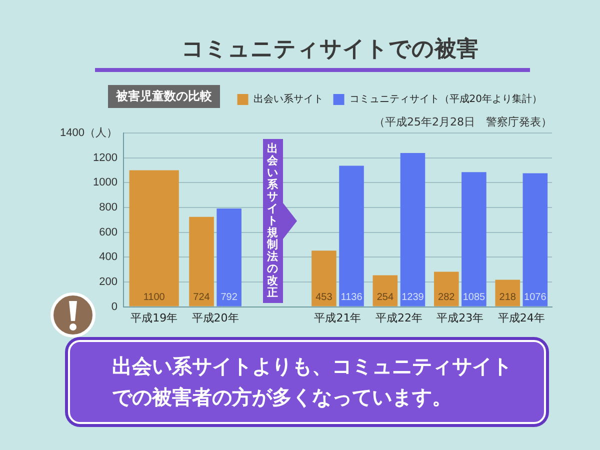 The width and height of the screenshot is (600, 450). What do you see at coordinates (413, 298) in the screenshot?
I see `data-label: 1239` at bounding box center [413, 298].